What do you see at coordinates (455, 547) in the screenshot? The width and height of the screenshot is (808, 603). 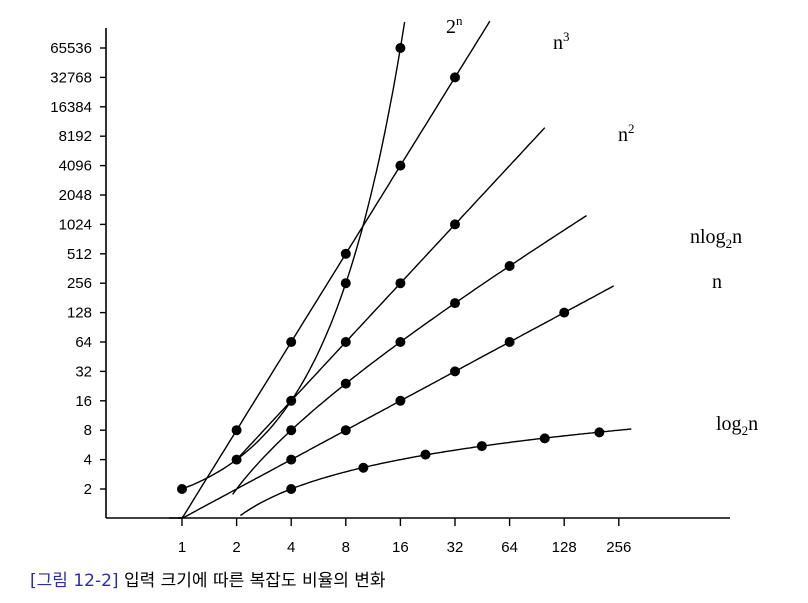 I see `x-tick-label: 32` at bounding box center [455, 547].